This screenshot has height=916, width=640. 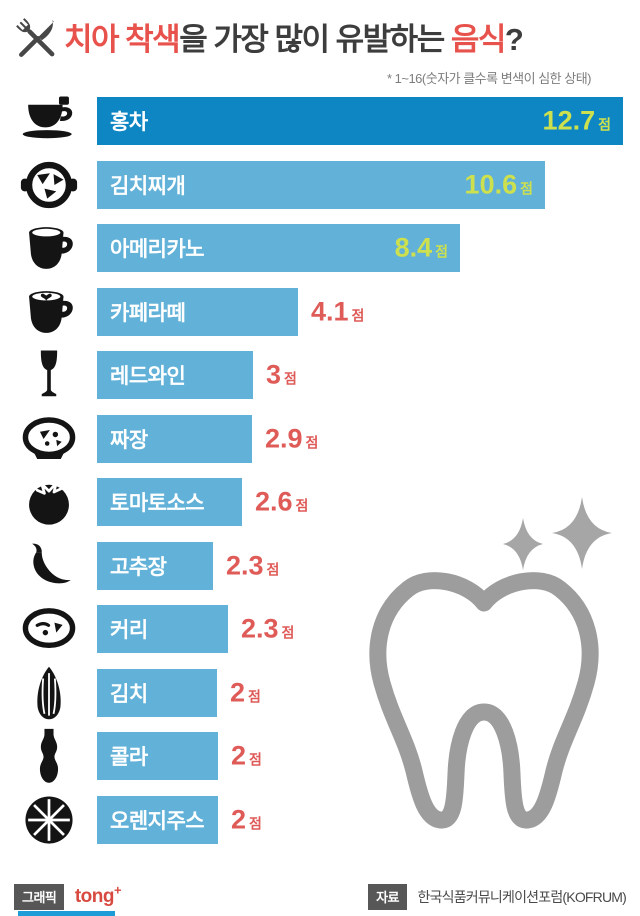 I want to click on source-text: 한국식품커뮤니케이션포럼(KOFRUM), so click(x=521, y=896).